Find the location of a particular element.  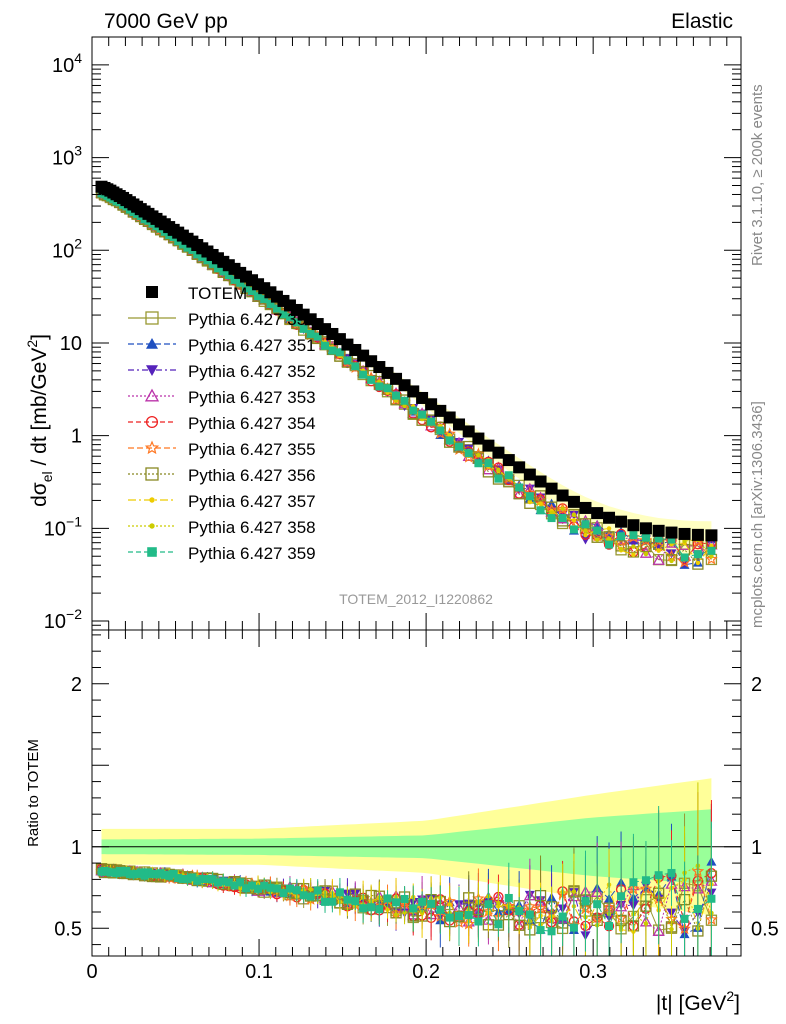

header-right-label: Elastic is located at coordinates (702, 21).